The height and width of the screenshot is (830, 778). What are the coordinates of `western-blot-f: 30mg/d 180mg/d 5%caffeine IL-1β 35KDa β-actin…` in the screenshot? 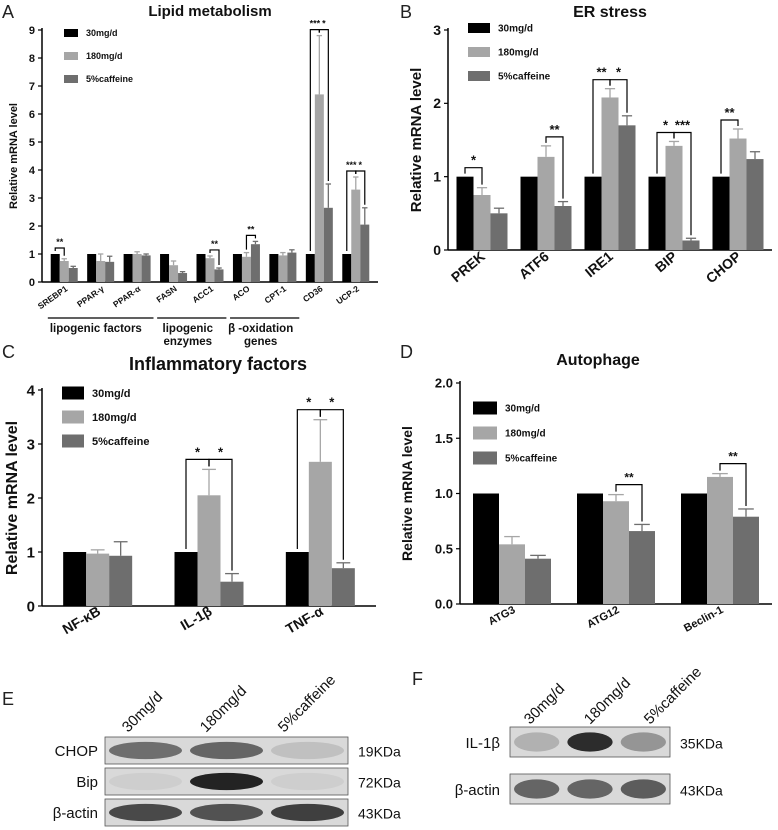 It's located at (589, 734).